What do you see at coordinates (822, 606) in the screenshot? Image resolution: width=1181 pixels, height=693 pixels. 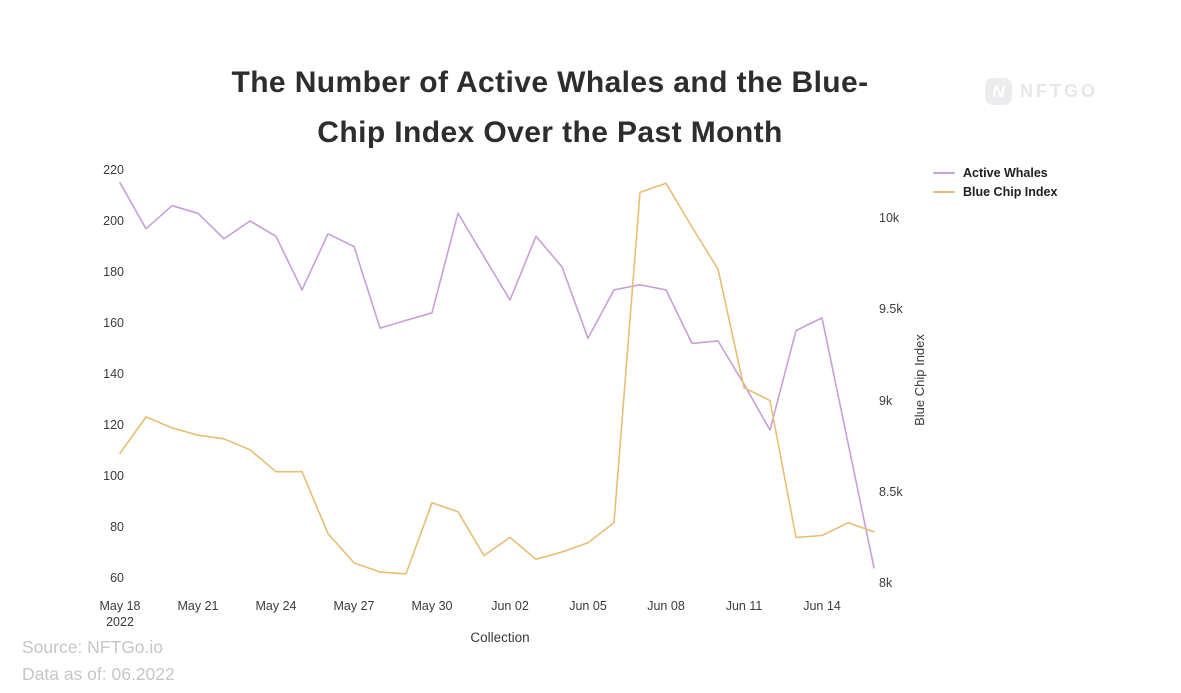 I see `x-axis-tick-label: Jun 14` at bounding box center [822, 606].